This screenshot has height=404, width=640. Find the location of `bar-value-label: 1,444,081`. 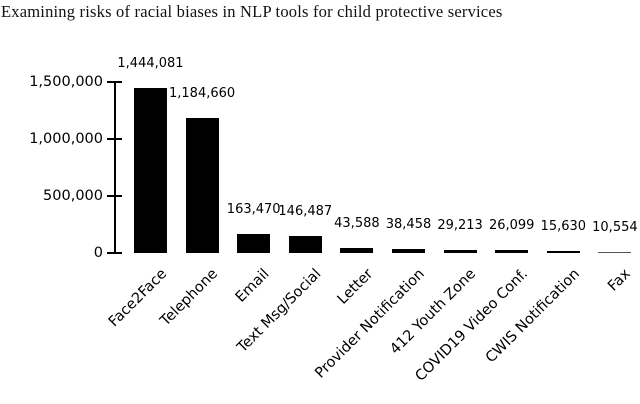

bar-value-label: 1,444,081 is located at coordinates (150, 64).